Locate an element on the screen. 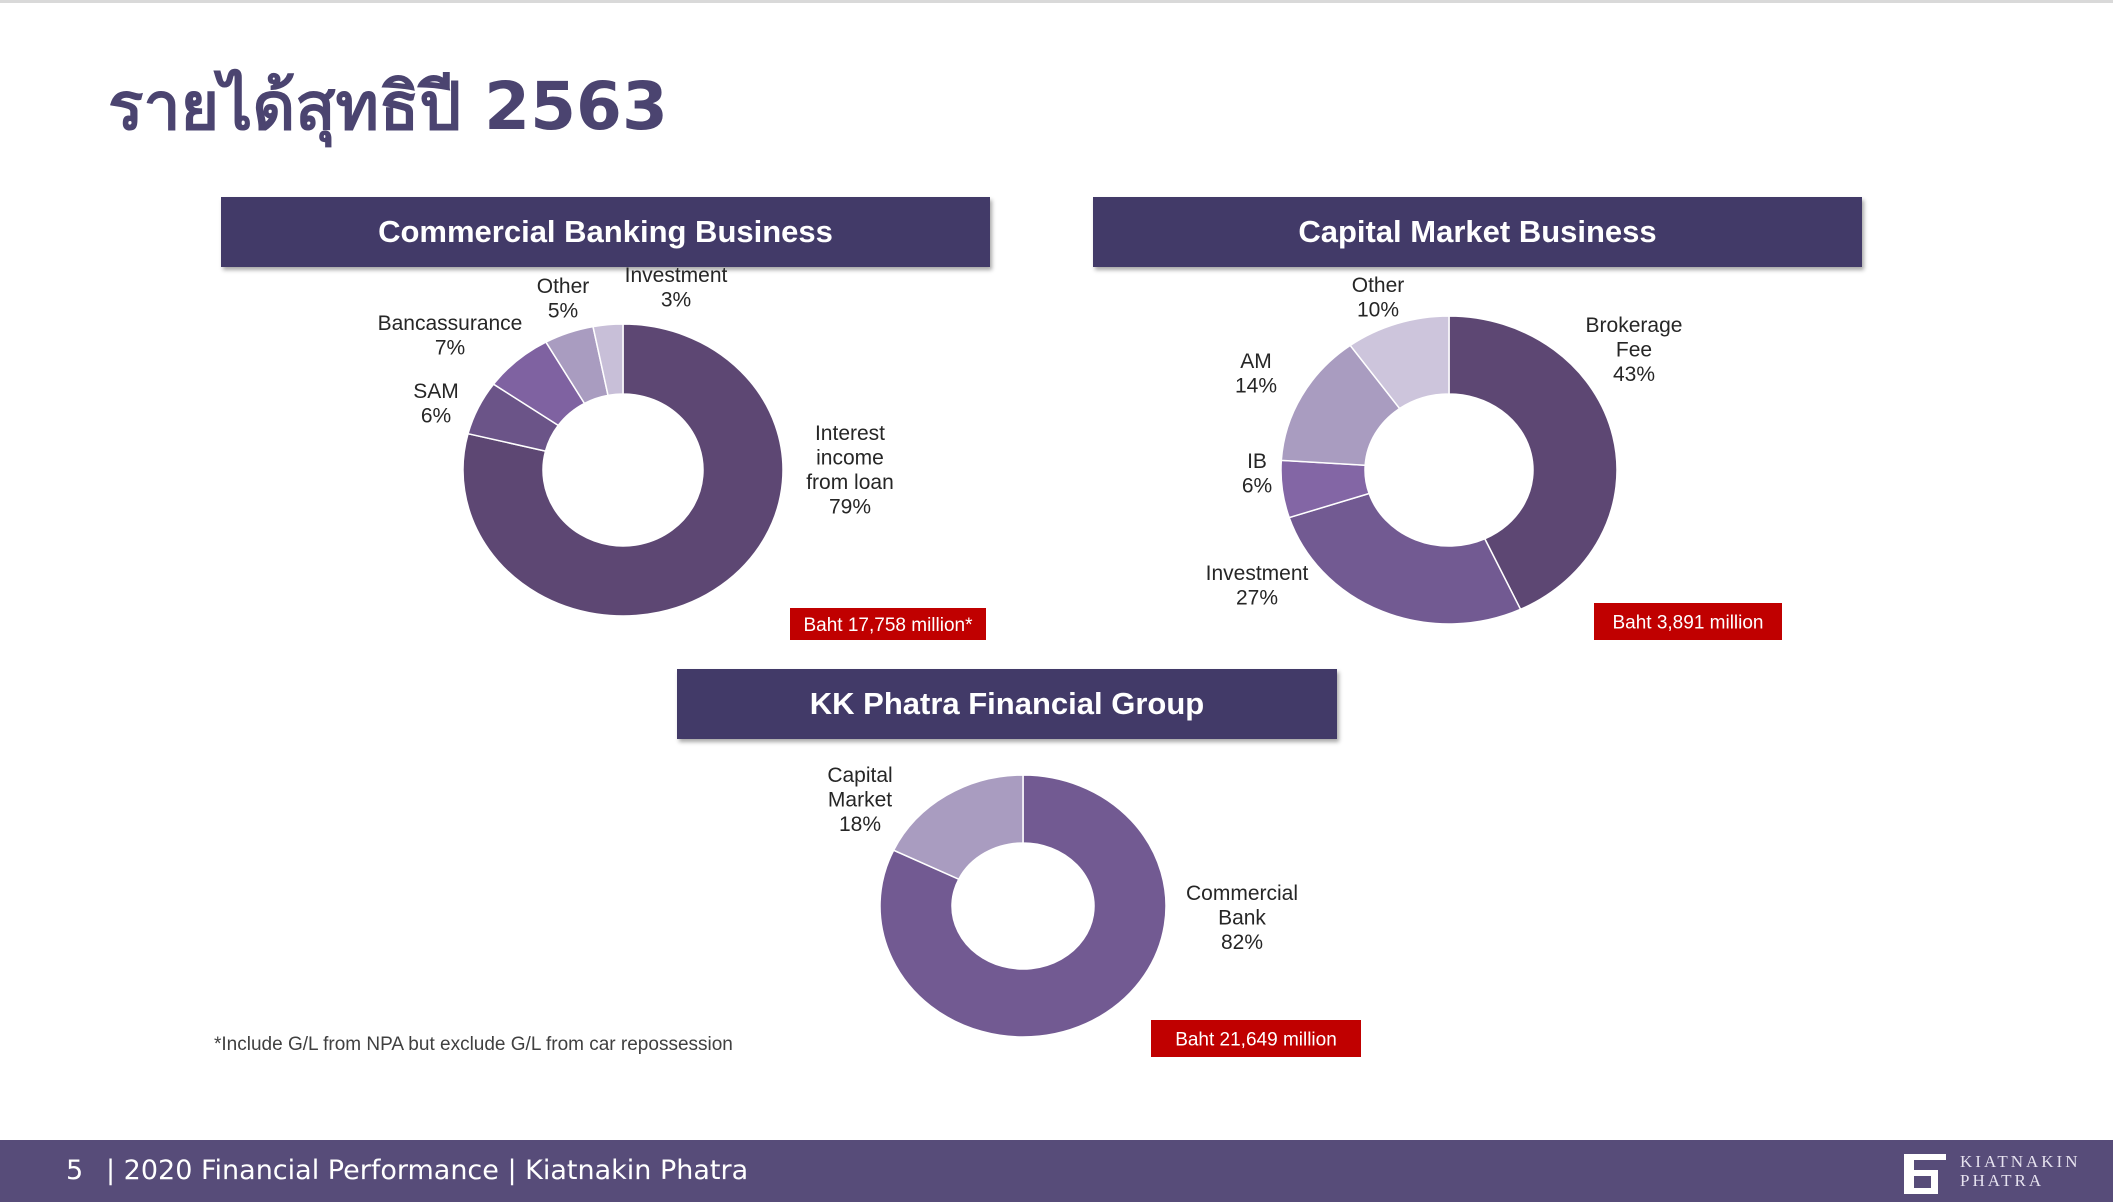 Image resolution: width=2113 pixels, height=1203 pixels. capital-market-header: Capital Market Business is located at coordinates (1477, 232).